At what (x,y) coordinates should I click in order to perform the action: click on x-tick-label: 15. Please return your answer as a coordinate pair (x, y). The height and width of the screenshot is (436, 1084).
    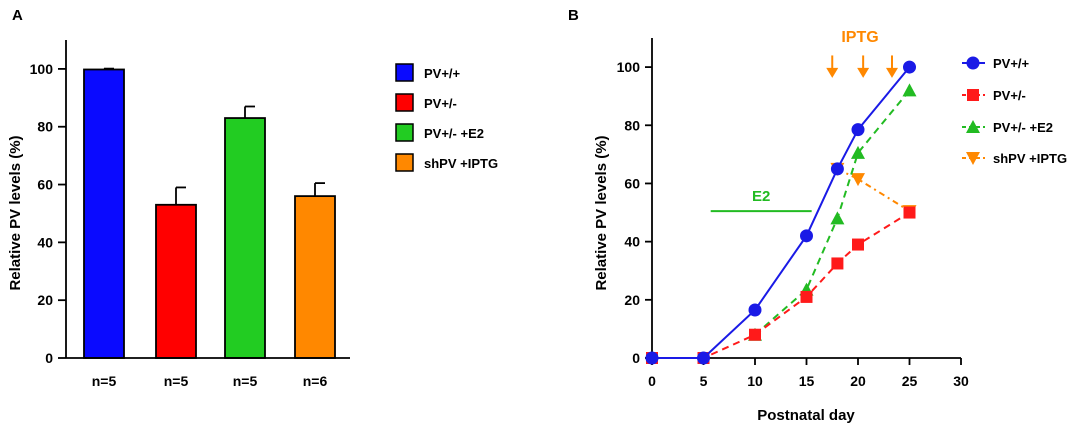
    Looking at the image, I should click on (807, 381).